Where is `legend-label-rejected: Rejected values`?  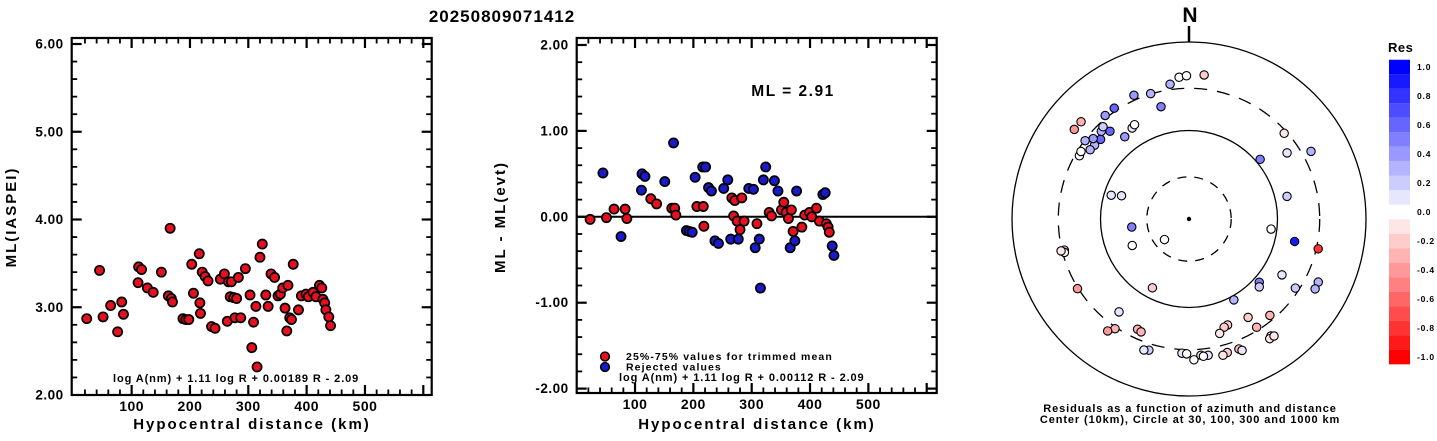 legend-label-rejected: Rejected values is located at coordinates (674, 368).